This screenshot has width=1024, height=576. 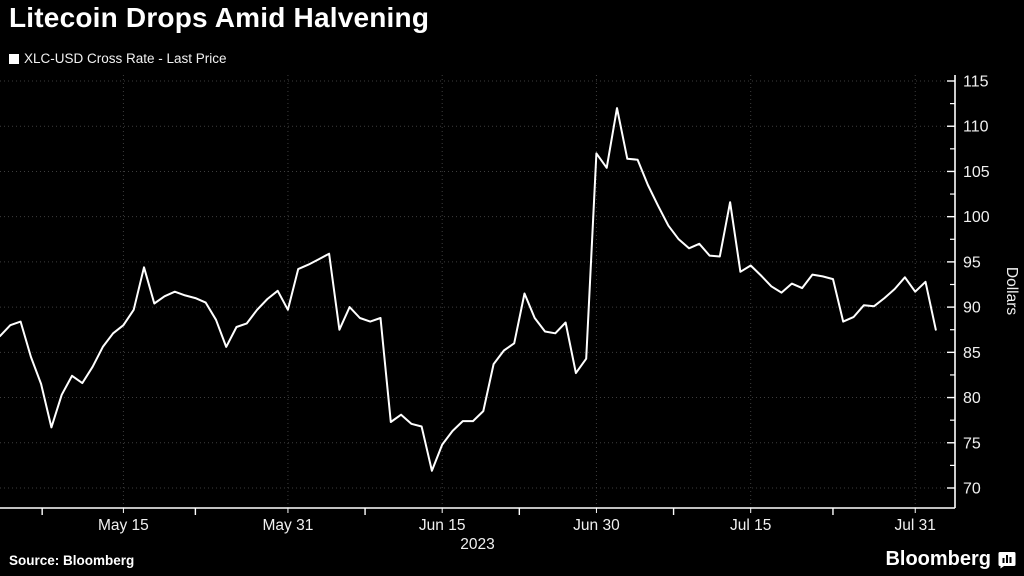 What do you see at coordinates (976, 82) in the screenshot?
I see `y-tick-label: 115` at bounding box center [976, 82].